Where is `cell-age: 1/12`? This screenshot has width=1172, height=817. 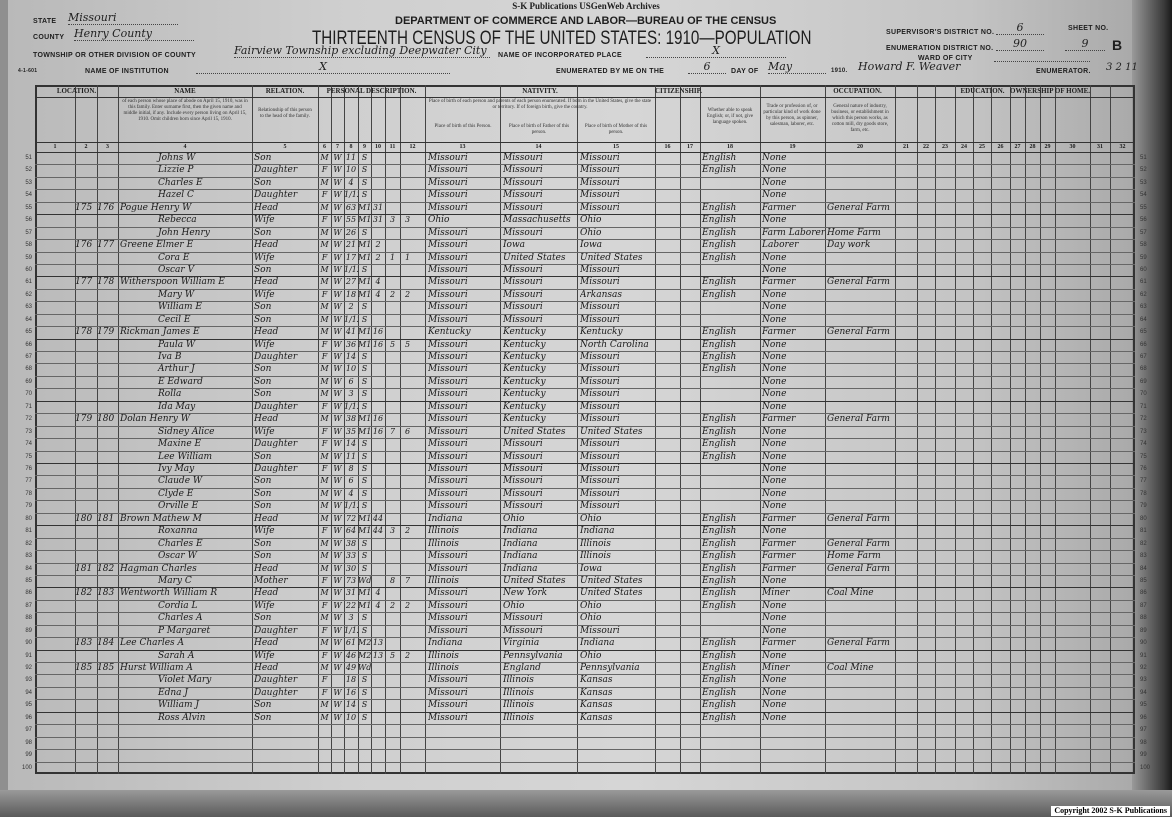 cell-age: 1/12 is located at coordinates (351, 319).